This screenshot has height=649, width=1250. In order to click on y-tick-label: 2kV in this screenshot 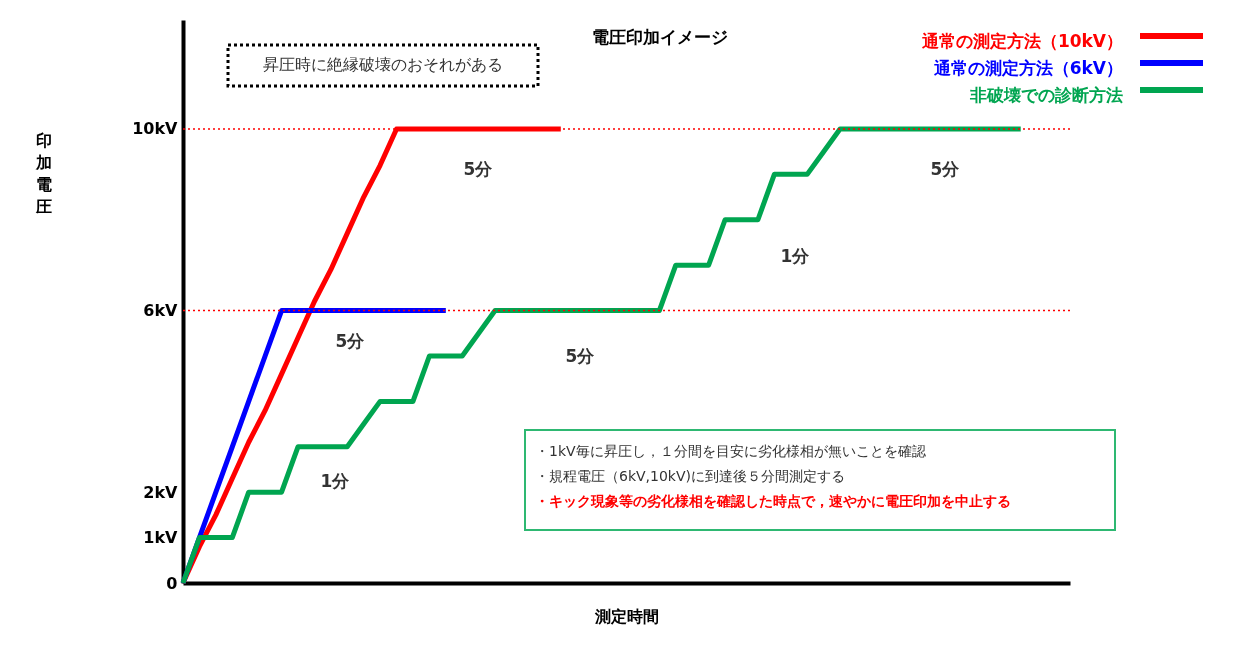, I will do `click(161, 492)`.